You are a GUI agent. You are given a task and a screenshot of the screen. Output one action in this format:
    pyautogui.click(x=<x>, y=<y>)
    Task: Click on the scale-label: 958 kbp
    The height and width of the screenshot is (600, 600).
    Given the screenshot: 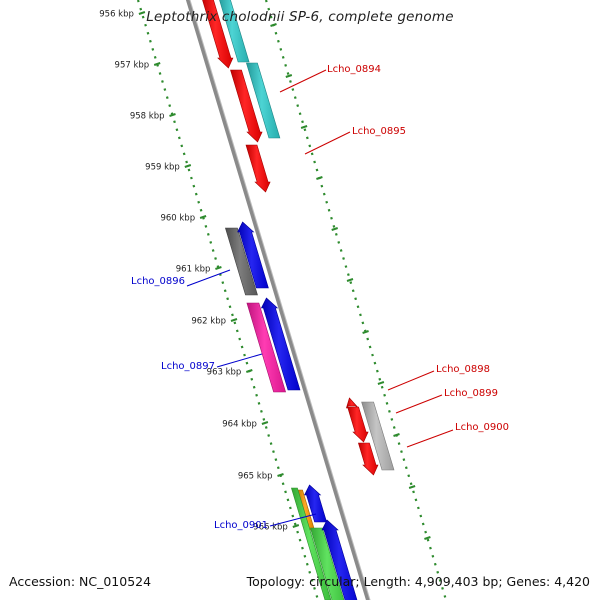 What is the action you would take?
    pyautogui.click(x=147, y=117)
    